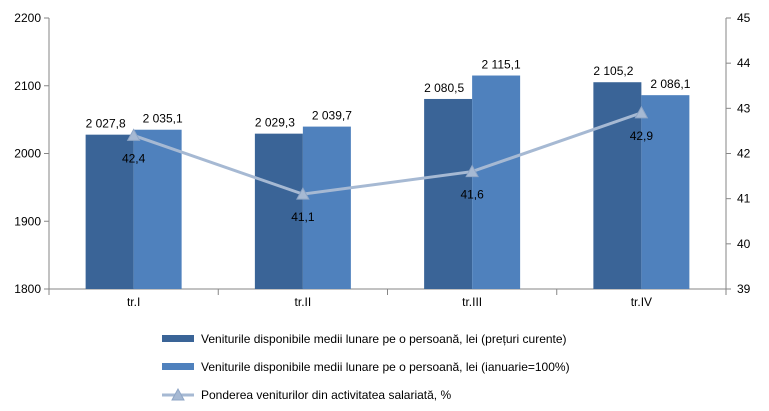 This screenshot has width=769, height=411. I want to click on right-tick-label: 41, so click(744, 199).